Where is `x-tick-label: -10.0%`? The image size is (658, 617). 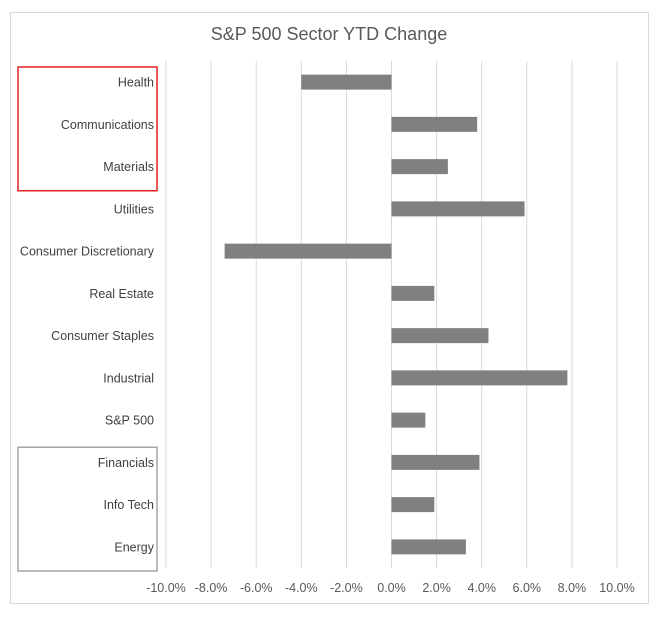 x-tick-label: -10.0% is located at coordinates (166, 588).